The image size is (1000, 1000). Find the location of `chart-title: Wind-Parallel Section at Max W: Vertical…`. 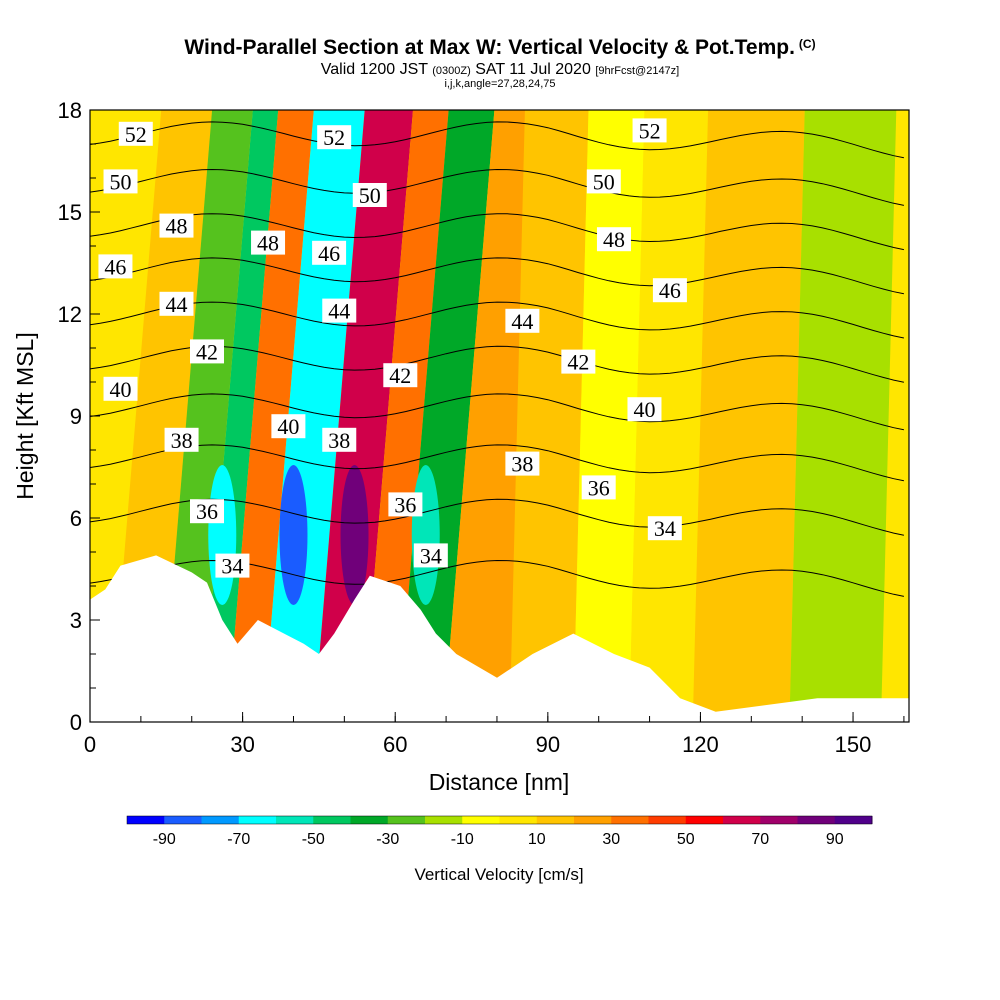

chart-title: Wind-Parallel Section at Max W: Vertical… is located at coordinates (500, 47).